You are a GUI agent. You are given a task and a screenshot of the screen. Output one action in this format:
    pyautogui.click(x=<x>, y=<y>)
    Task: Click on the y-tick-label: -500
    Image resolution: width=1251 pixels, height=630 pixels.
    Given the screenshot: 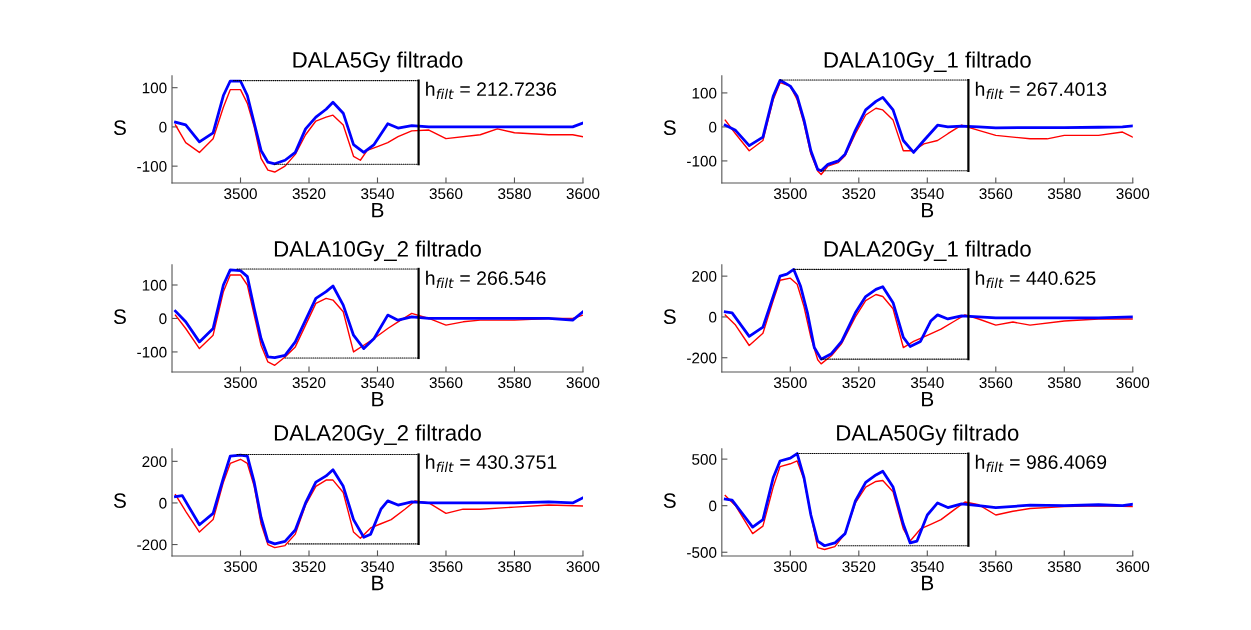 What is the action you would take?
    pyautogui.click(x=702, y=552)
    